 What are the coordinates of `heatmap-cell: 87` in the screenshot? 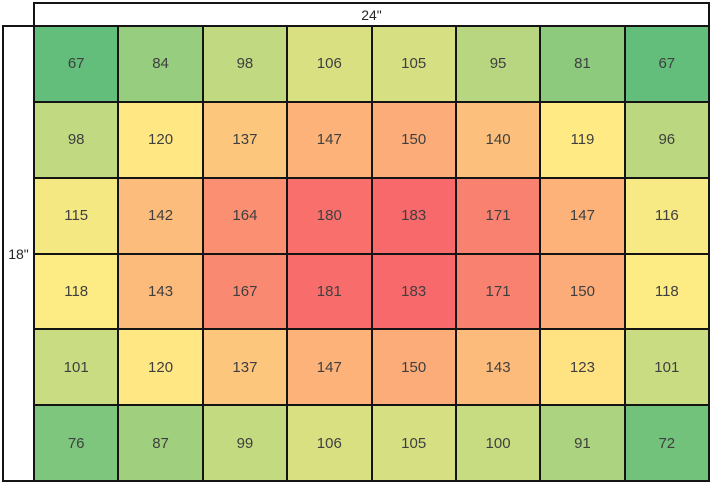 It's located at (160, 443).